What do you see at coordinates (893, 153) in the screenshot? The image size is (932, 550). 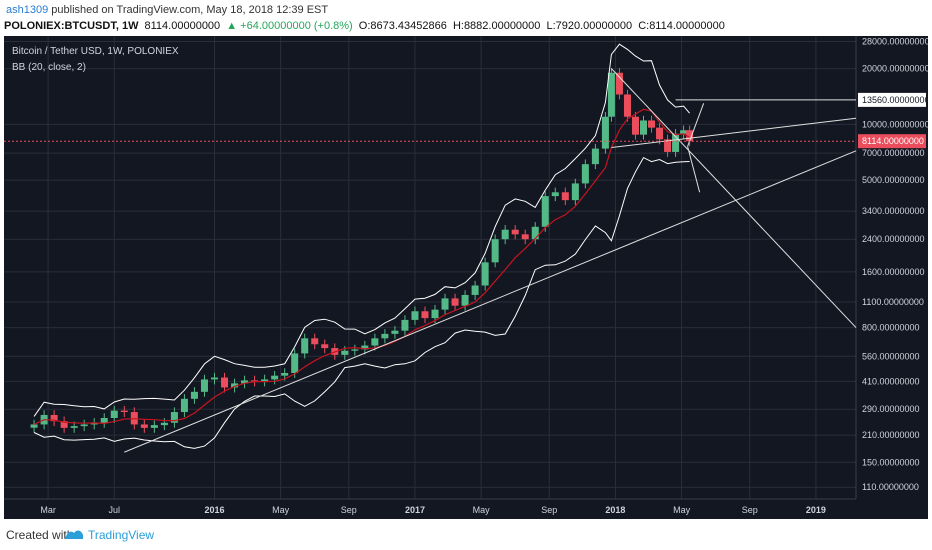 I see `price-tick-label: 7000.00000000` at bounding box center [893, 153].